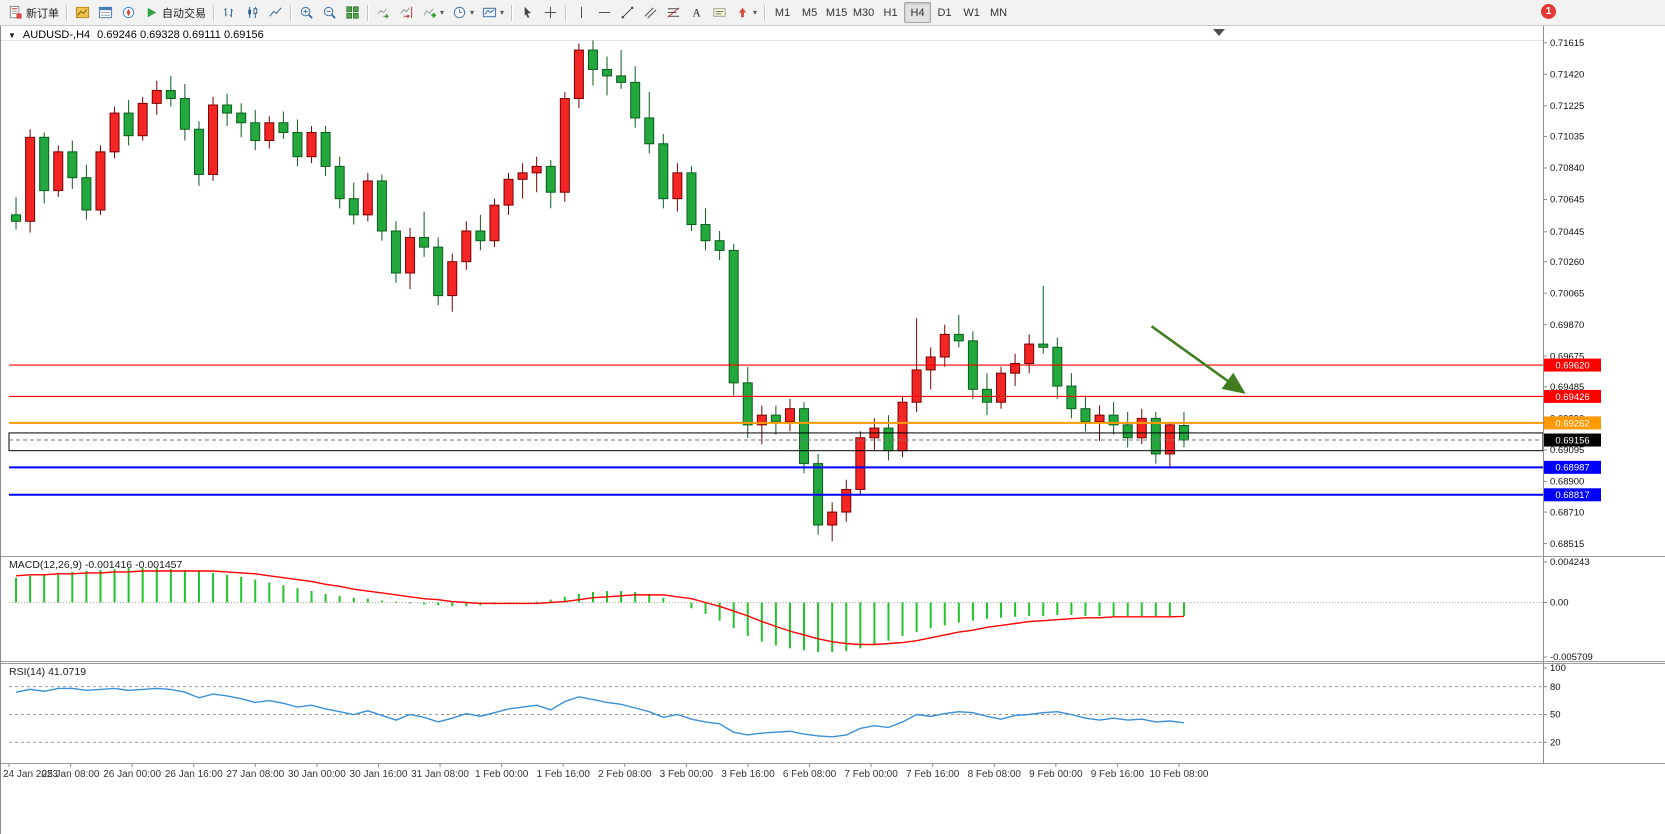 The height and width of the screenshot is (834, 1665). I want to click on timeframe-m1: M1, so click(782, 12).